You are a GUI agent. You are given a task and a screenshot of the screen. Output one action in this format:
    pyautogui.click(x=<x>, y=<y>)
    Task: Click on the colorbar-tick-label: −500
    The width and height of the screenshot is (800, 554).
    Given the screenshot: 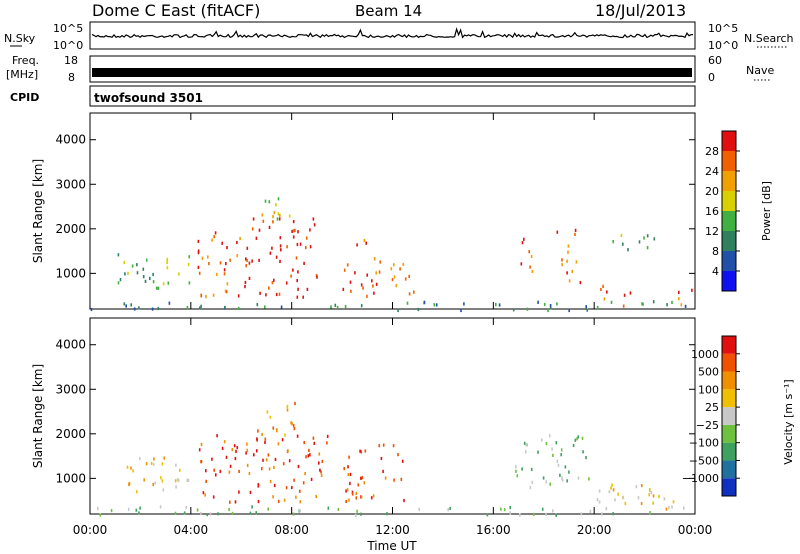 What is the action you would take?
    pyautogui.click(x=704, y=460)
    